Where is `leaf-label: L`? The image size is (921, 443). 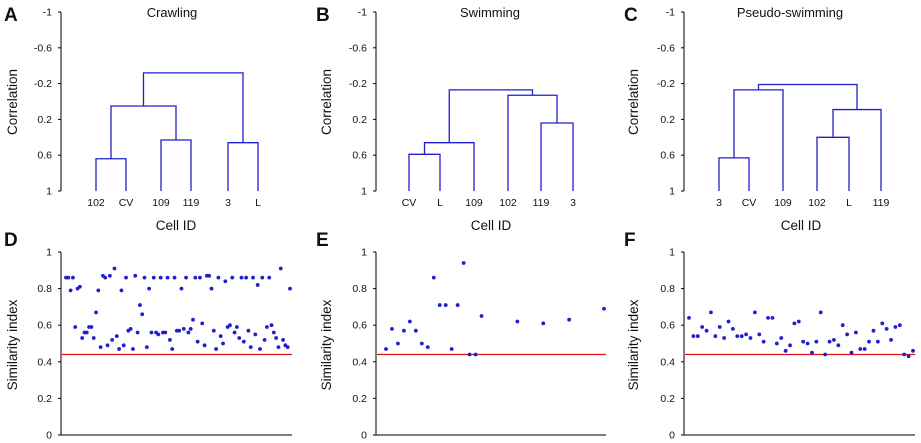 leaf-label: L is located at coordinates (849, 203).